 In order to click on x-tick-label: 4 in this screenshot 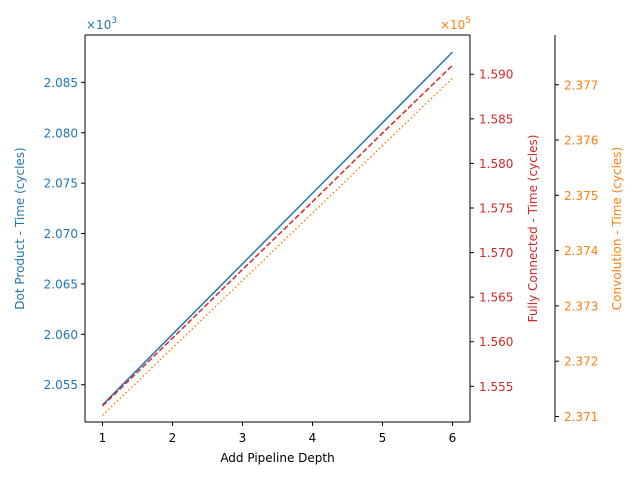, I will do `click(313, 438)`.